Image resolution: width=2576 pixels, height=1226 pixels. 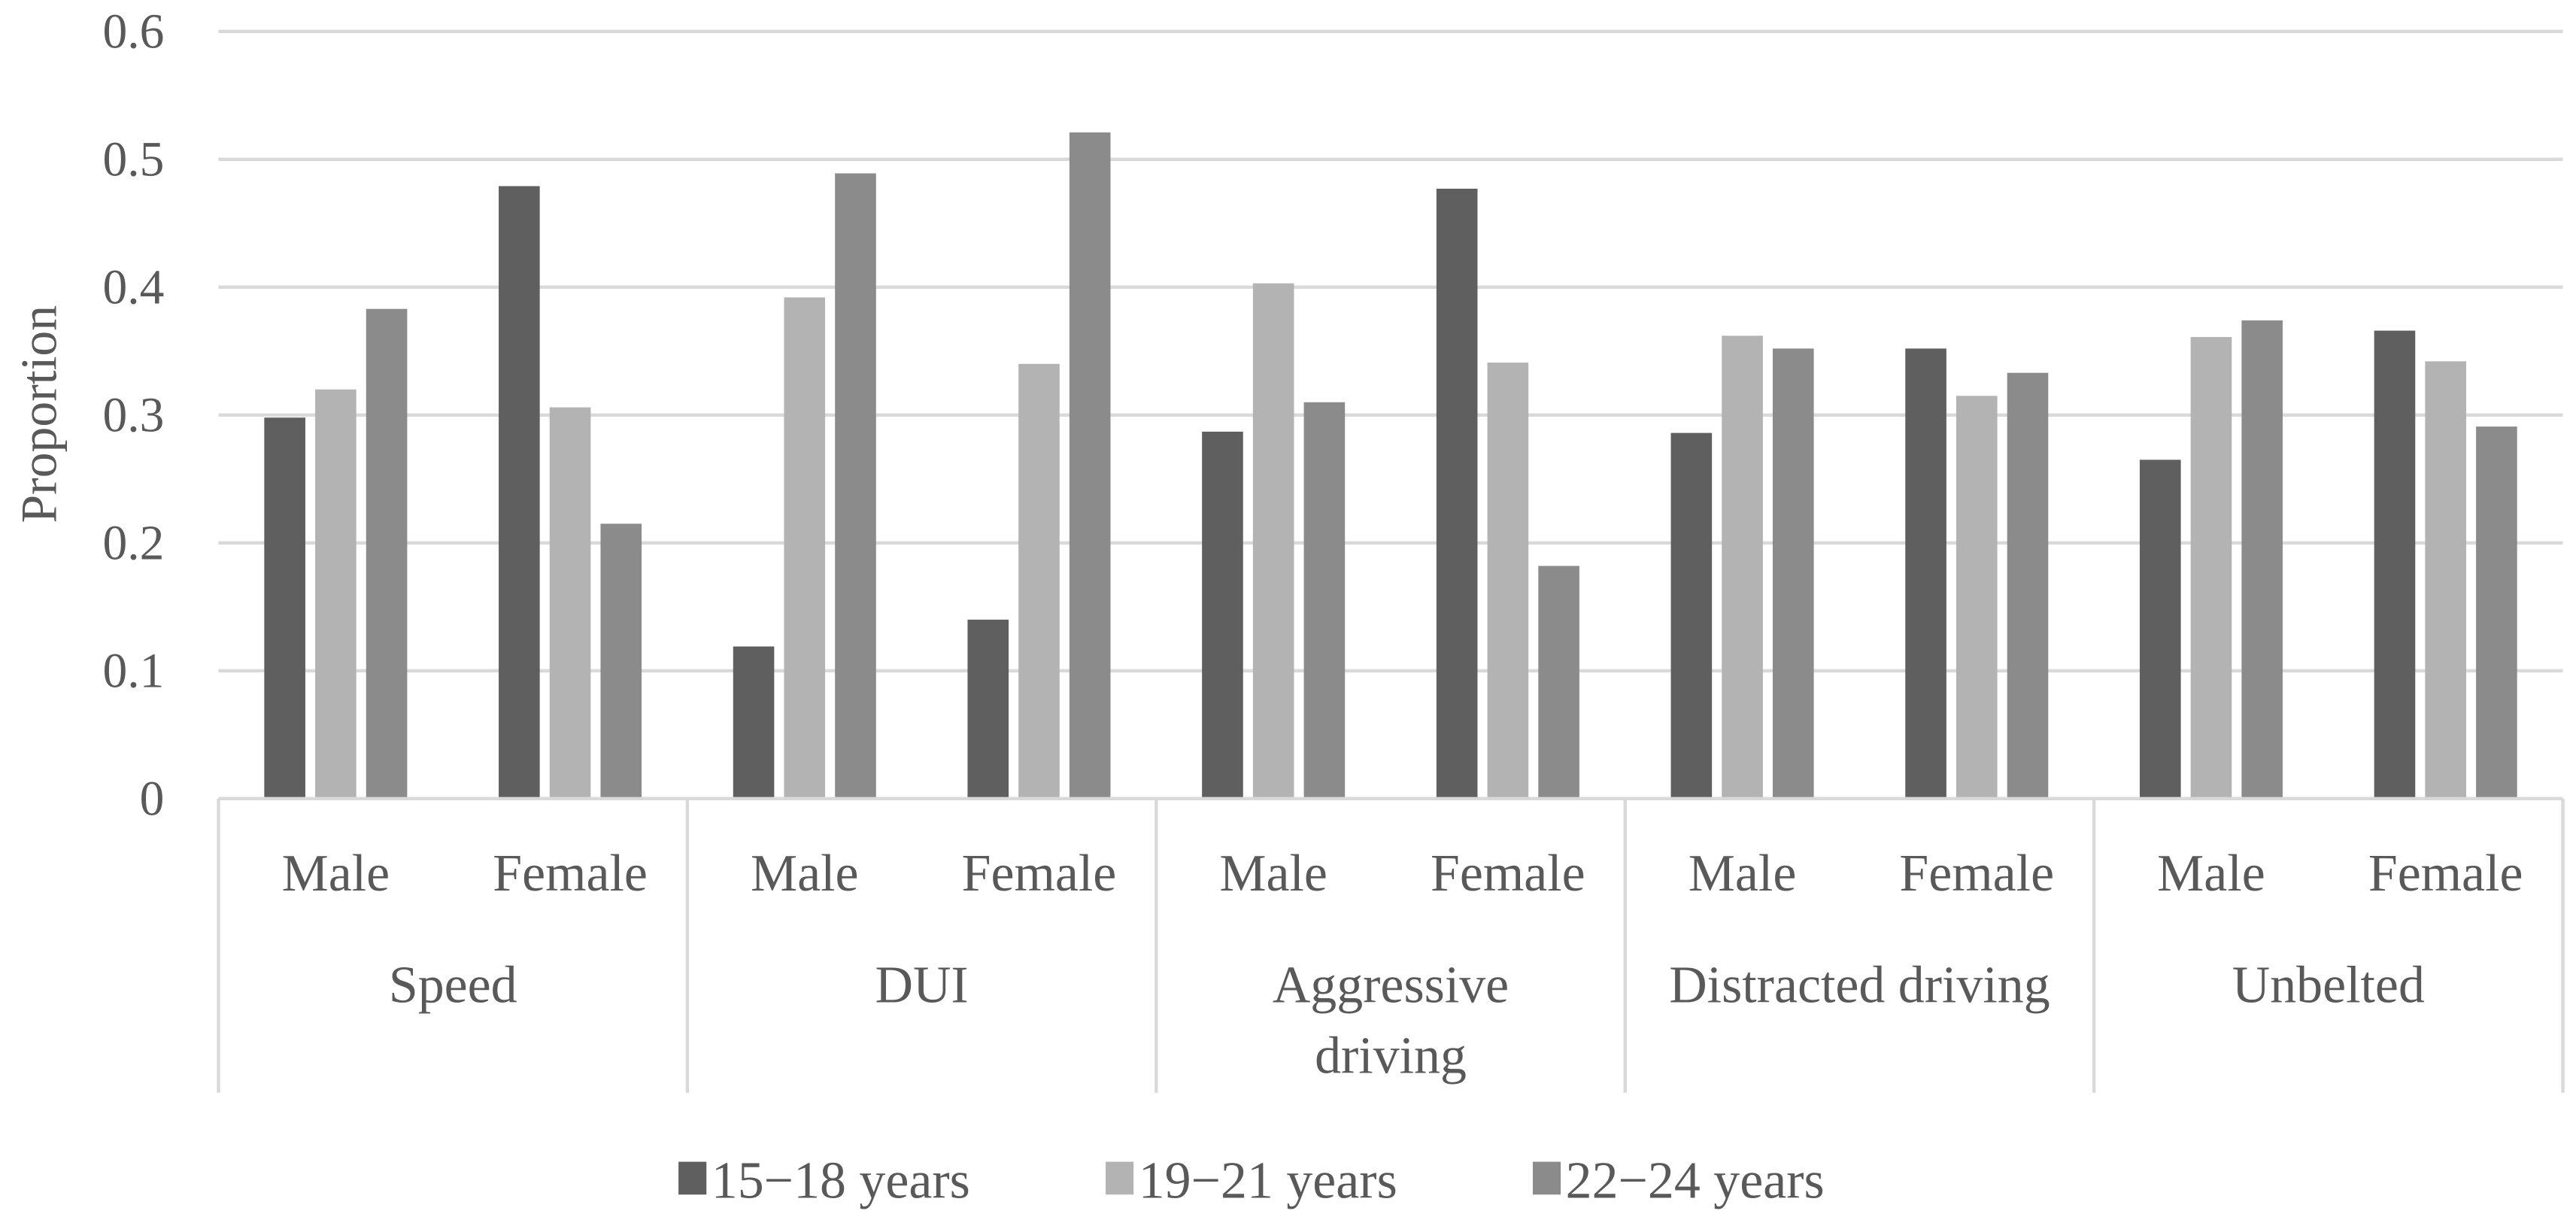 What do you see at coordinates (1391, 986) in the screenshot?
I see `group-label: Aggressive` at bounding box center [1391, 986].